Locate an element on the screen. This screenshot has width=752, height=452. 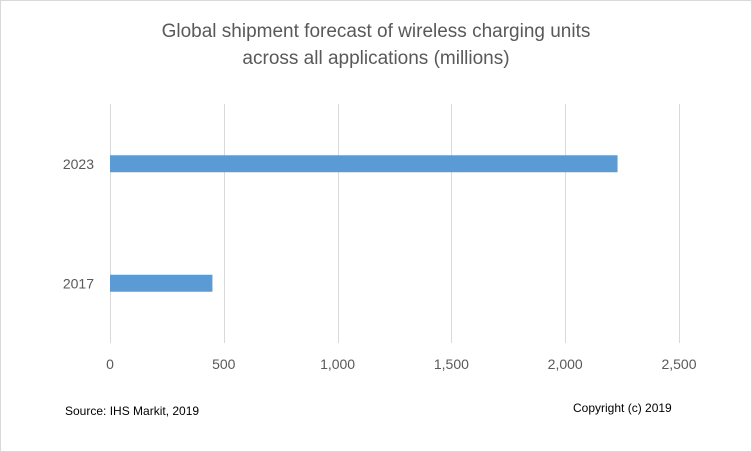
chart-title-line-2: across all applications (millions) is located at coordinates (376, 58).